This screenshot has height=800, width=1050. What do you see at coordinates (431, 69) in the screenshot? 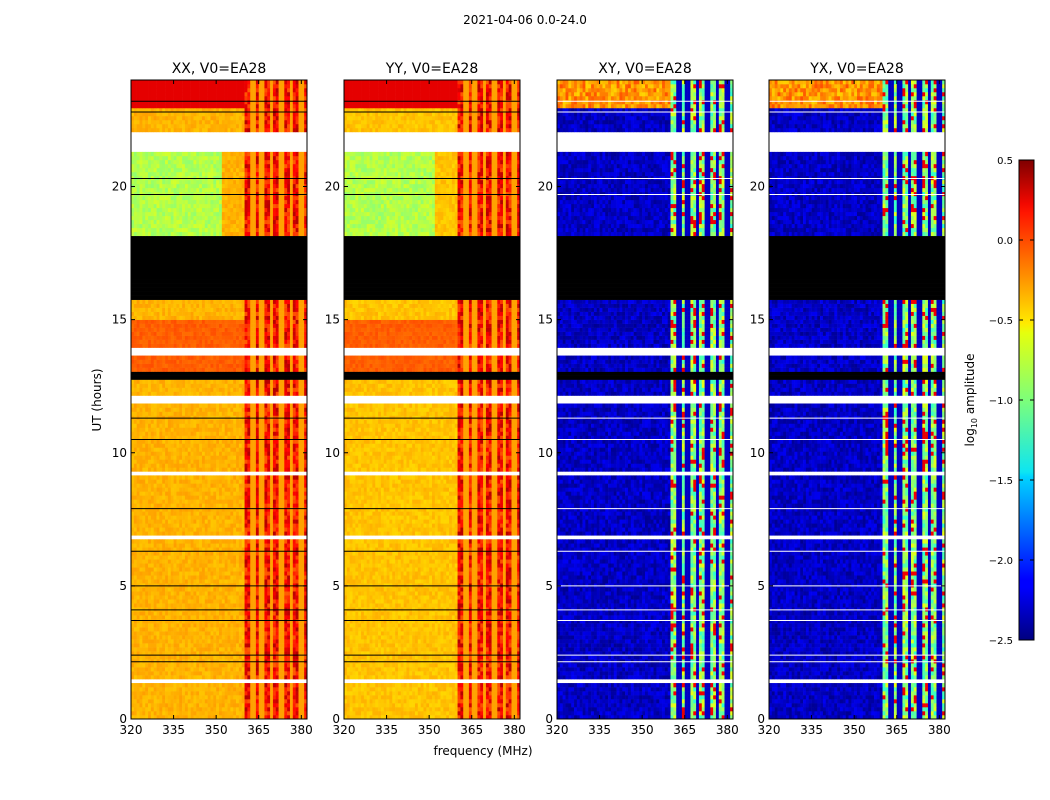
I see `panel-2-title: YY, V0=EA28` at bounding box center [431, 69].